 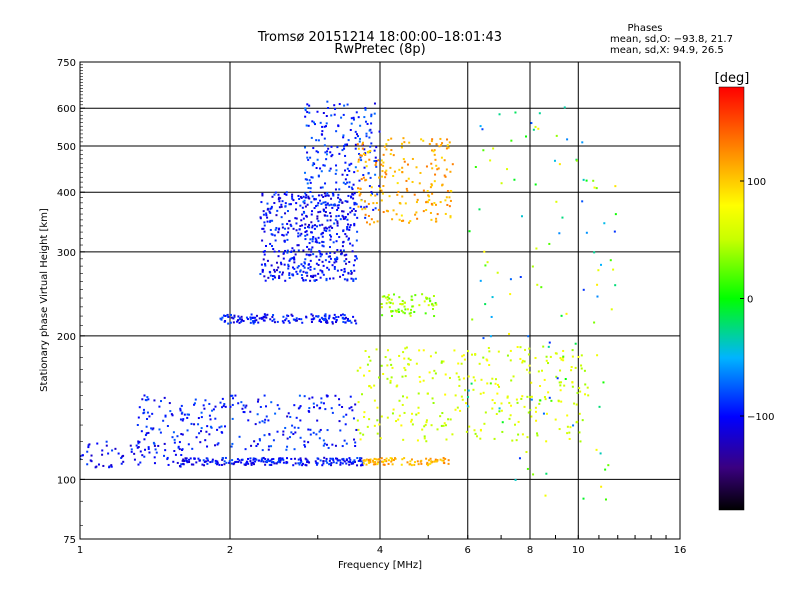 What do you see at coordinates (671, 39) in the screenshot?
I see `legend-line-o: mean, sd,O: −93.8, 21.7` at bounding box center [671, 39].